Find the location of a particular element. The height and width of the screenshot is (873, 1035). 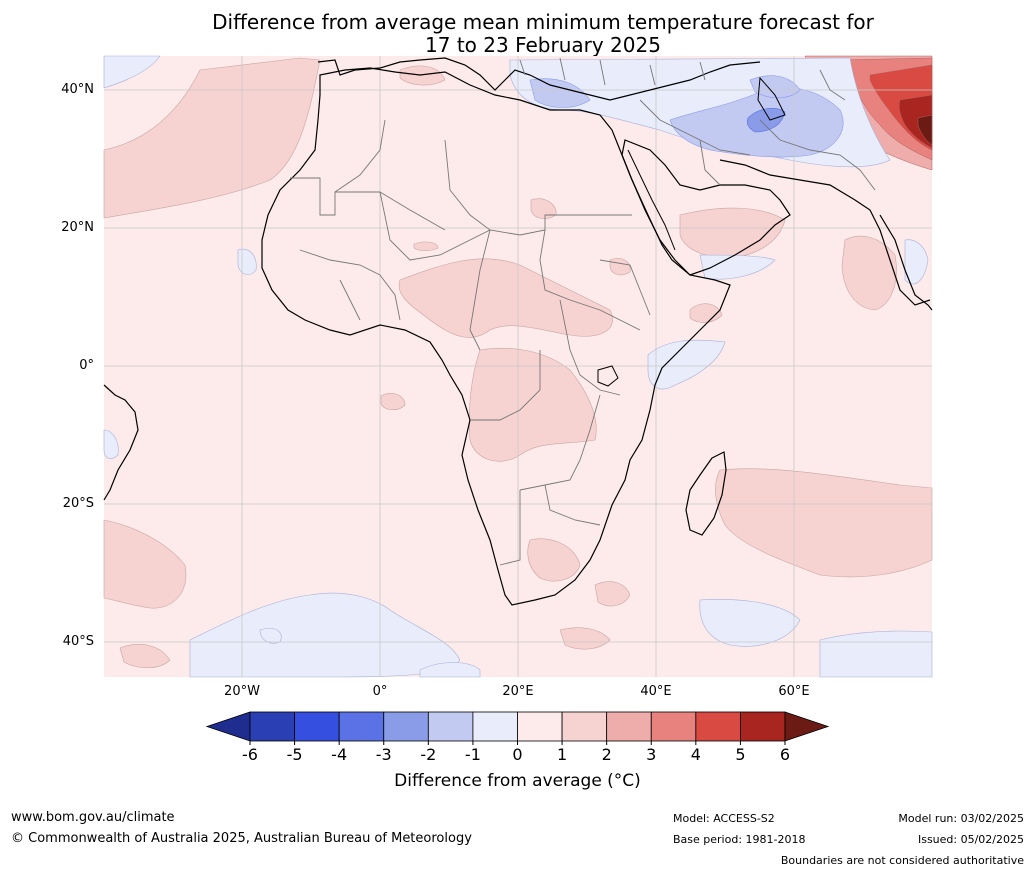

footer-model-run: Model run: 03/02/2025 is located at coordinates (961, 818).